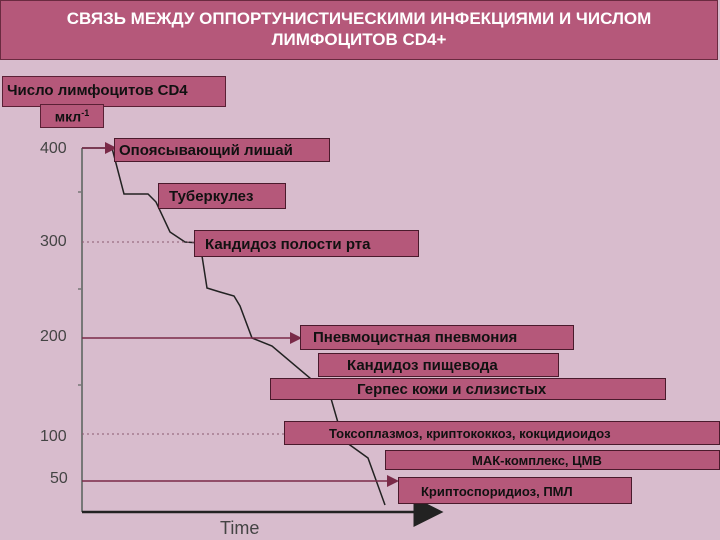 This screenshot has height=540, width=720. What do you see at coordinates (502, 433) in the screenshot?
I see `infection-box-toxo-crypto-cocci: Токсоплазмоз, криптококкоз, кокцидиоидоз` at bounding box center [502, 433].